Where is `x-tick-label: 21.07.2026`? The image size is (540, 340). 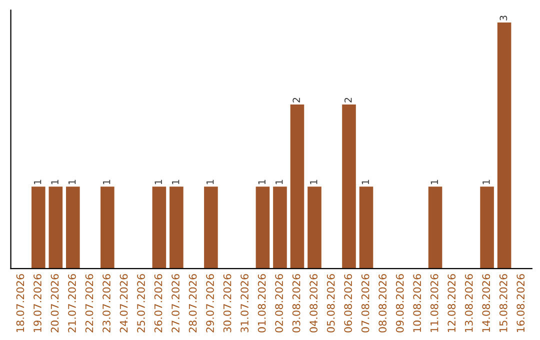
x-tick-label: 21.07.2026 is located at coordinates (72, 303).